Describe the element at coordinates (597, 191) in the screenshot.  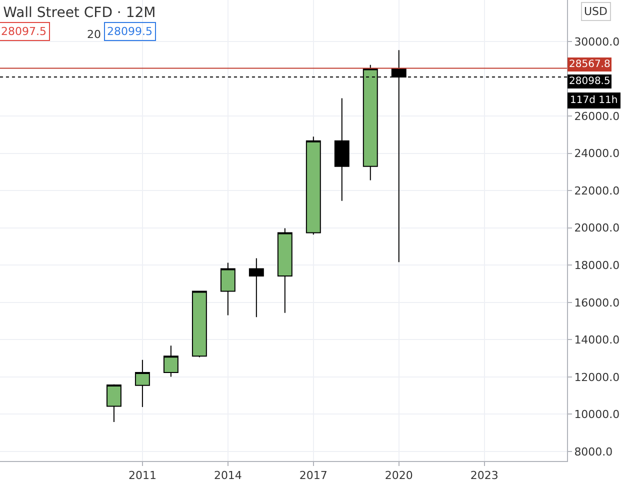
I see `y-tick-label: 22000.0` at that location.